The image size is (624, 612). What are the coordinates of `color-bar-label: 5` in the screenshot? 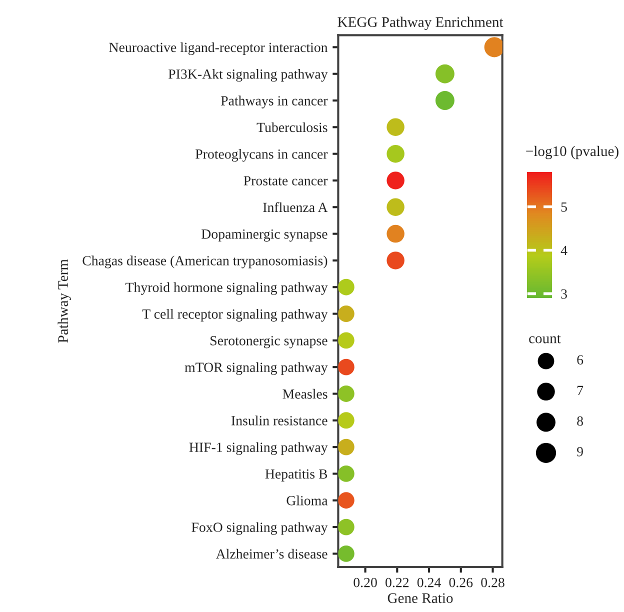 It's located at (564, 207).